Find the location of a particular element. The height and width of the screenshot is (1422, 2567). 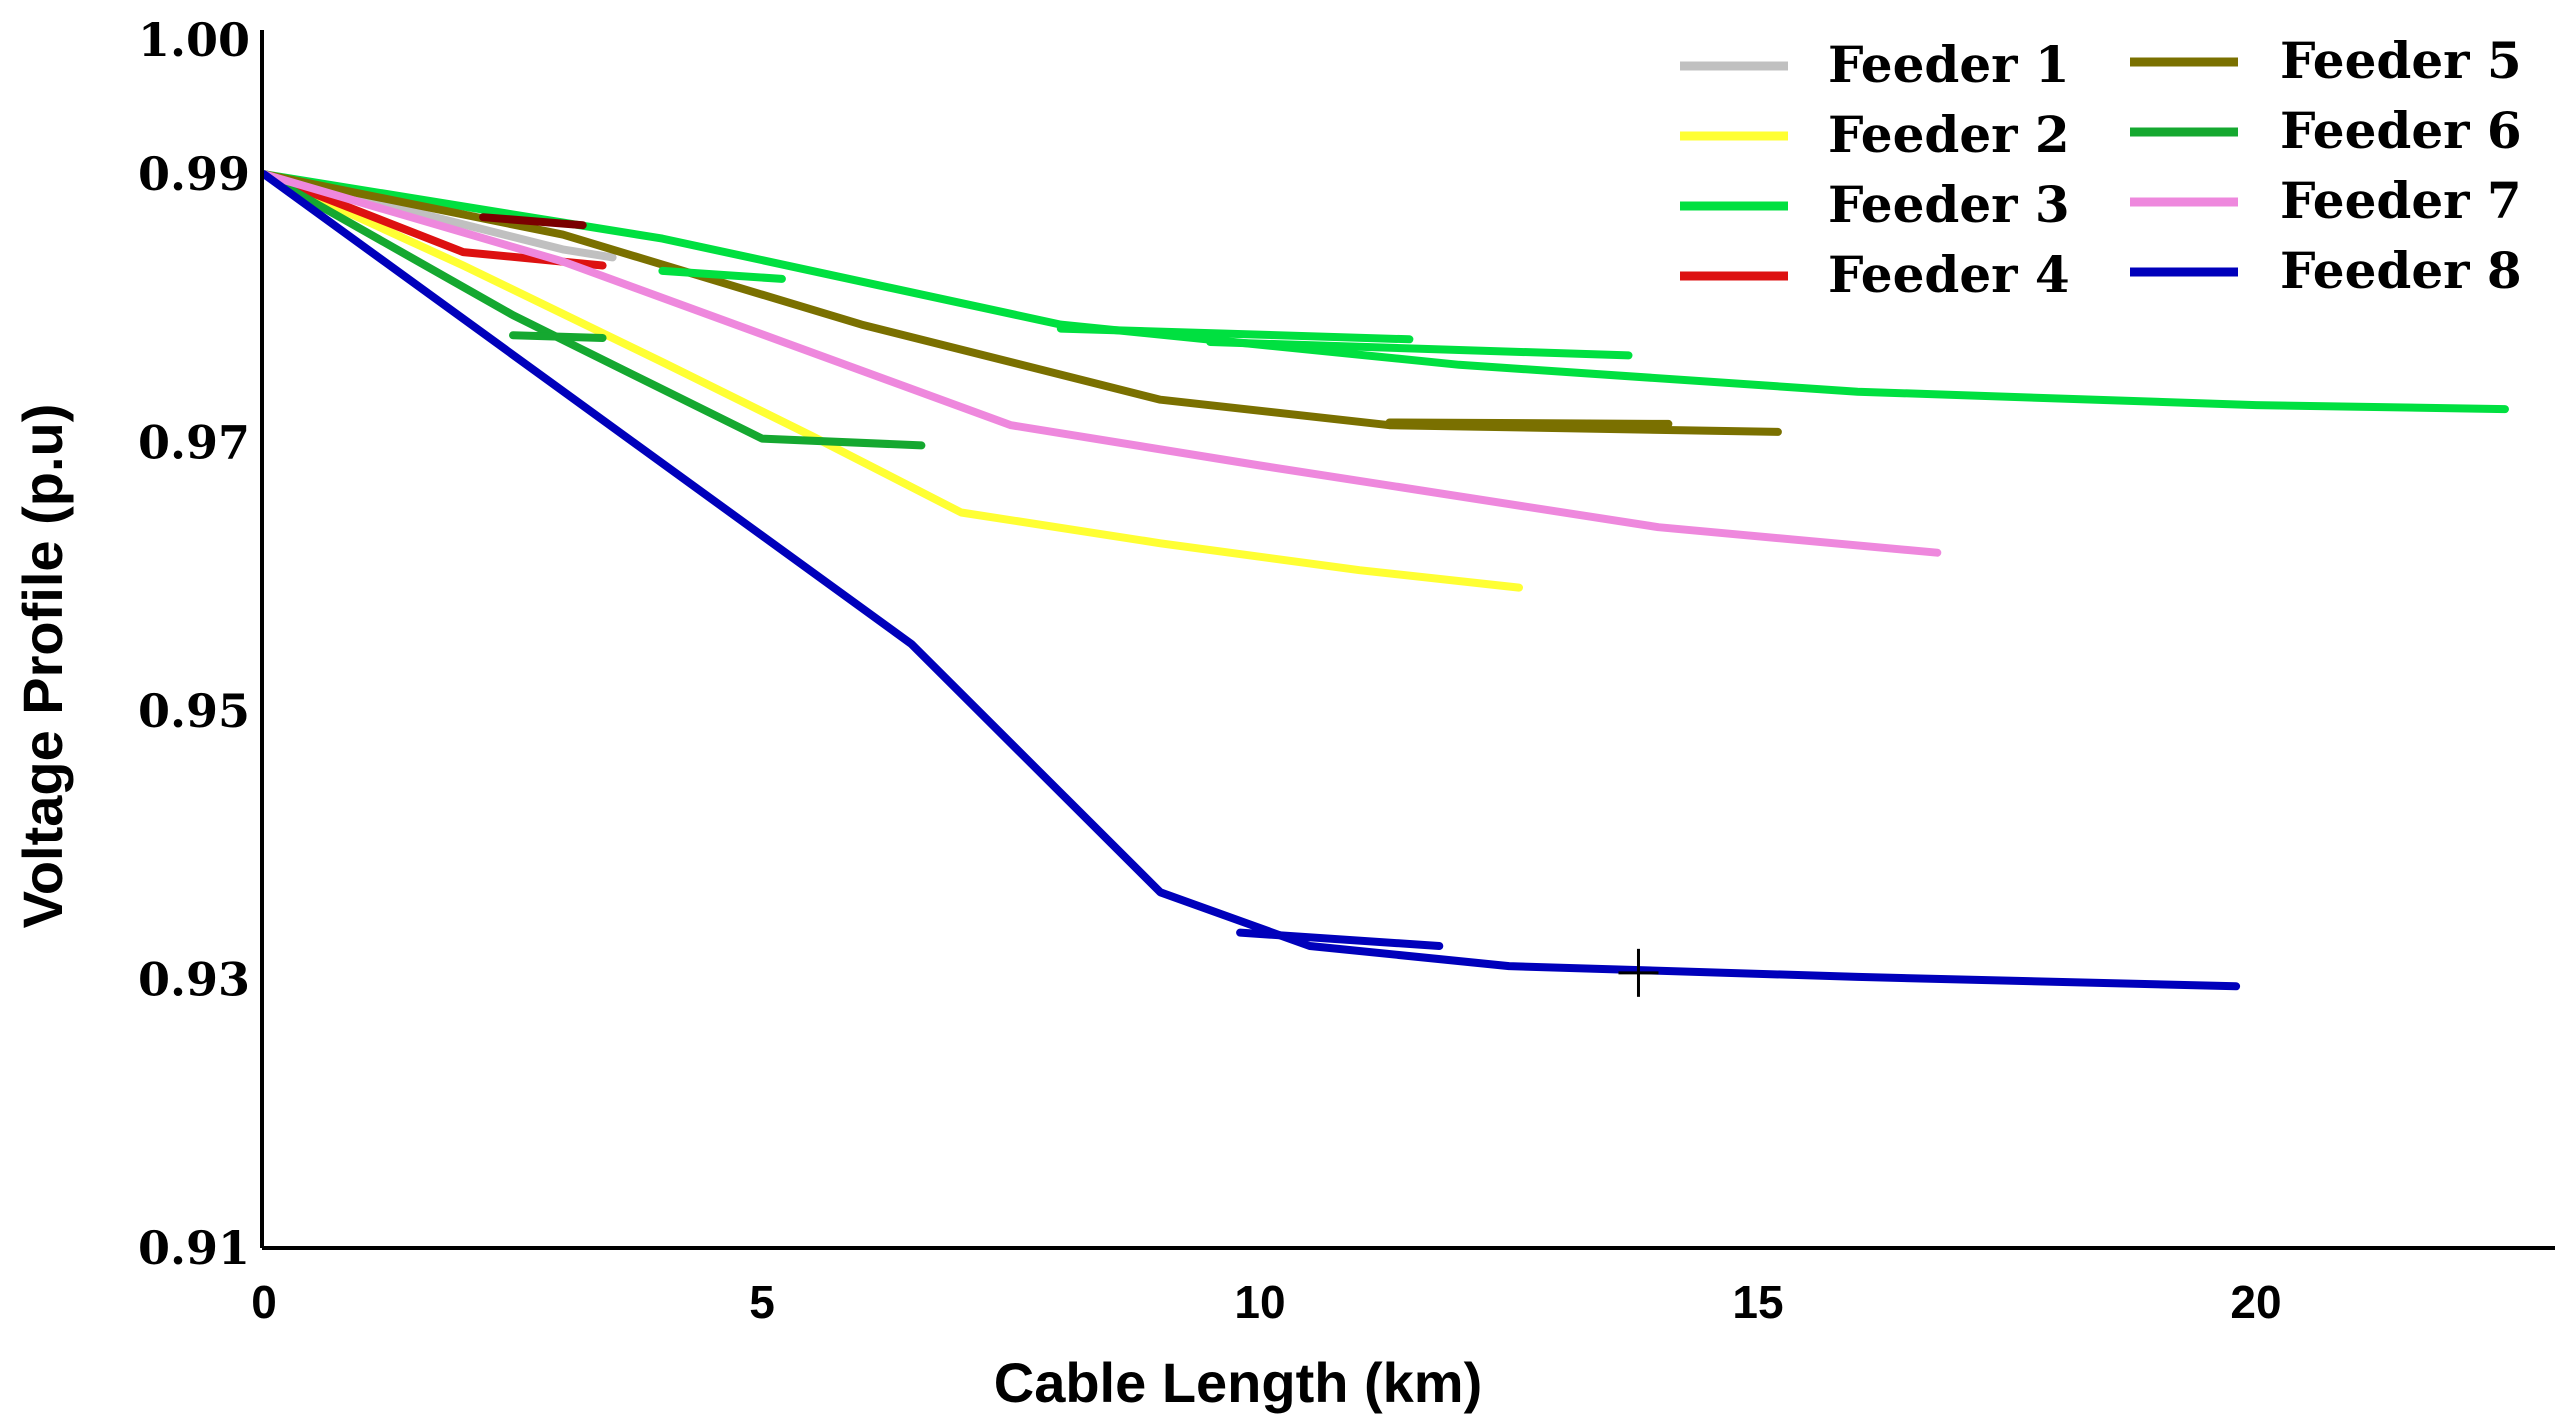

legend-label: Feeder 2 is located at coordinates (1949, 134).